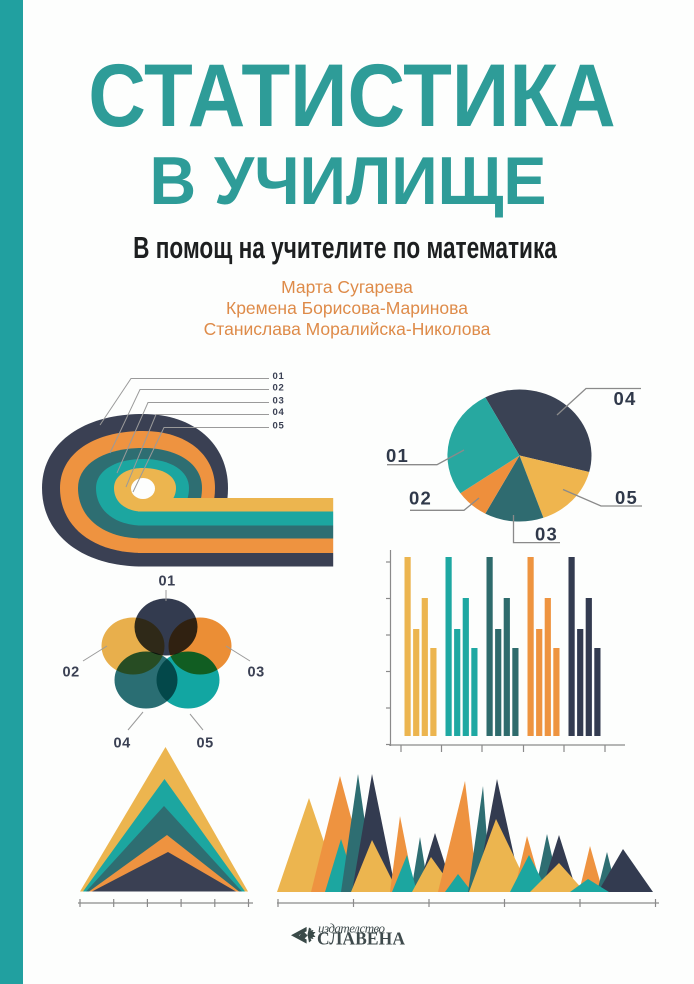 The image size is (694, 984). I want to click on svg-text: издателство, so click(352, 928).